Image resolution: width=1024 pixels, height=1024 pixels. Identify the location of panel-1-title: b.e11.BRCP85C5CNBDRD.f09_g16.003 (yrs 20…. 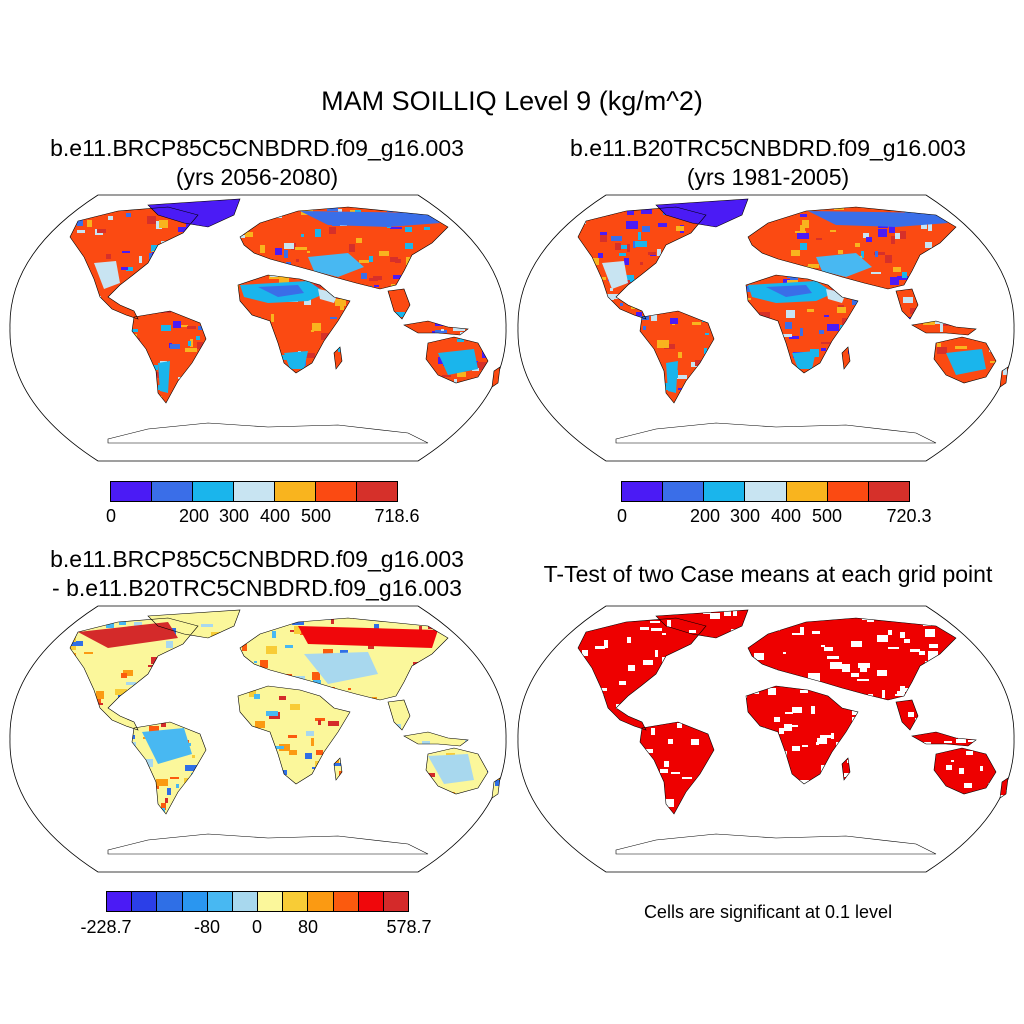
(257, 163).